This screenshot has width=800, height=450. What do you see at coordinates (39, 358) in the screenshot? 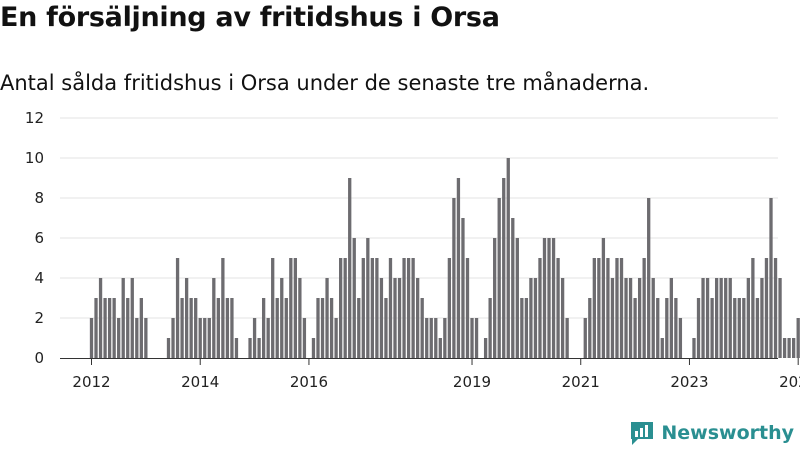
I see `y-tick-label: 0` at bounding box center [39, 358].